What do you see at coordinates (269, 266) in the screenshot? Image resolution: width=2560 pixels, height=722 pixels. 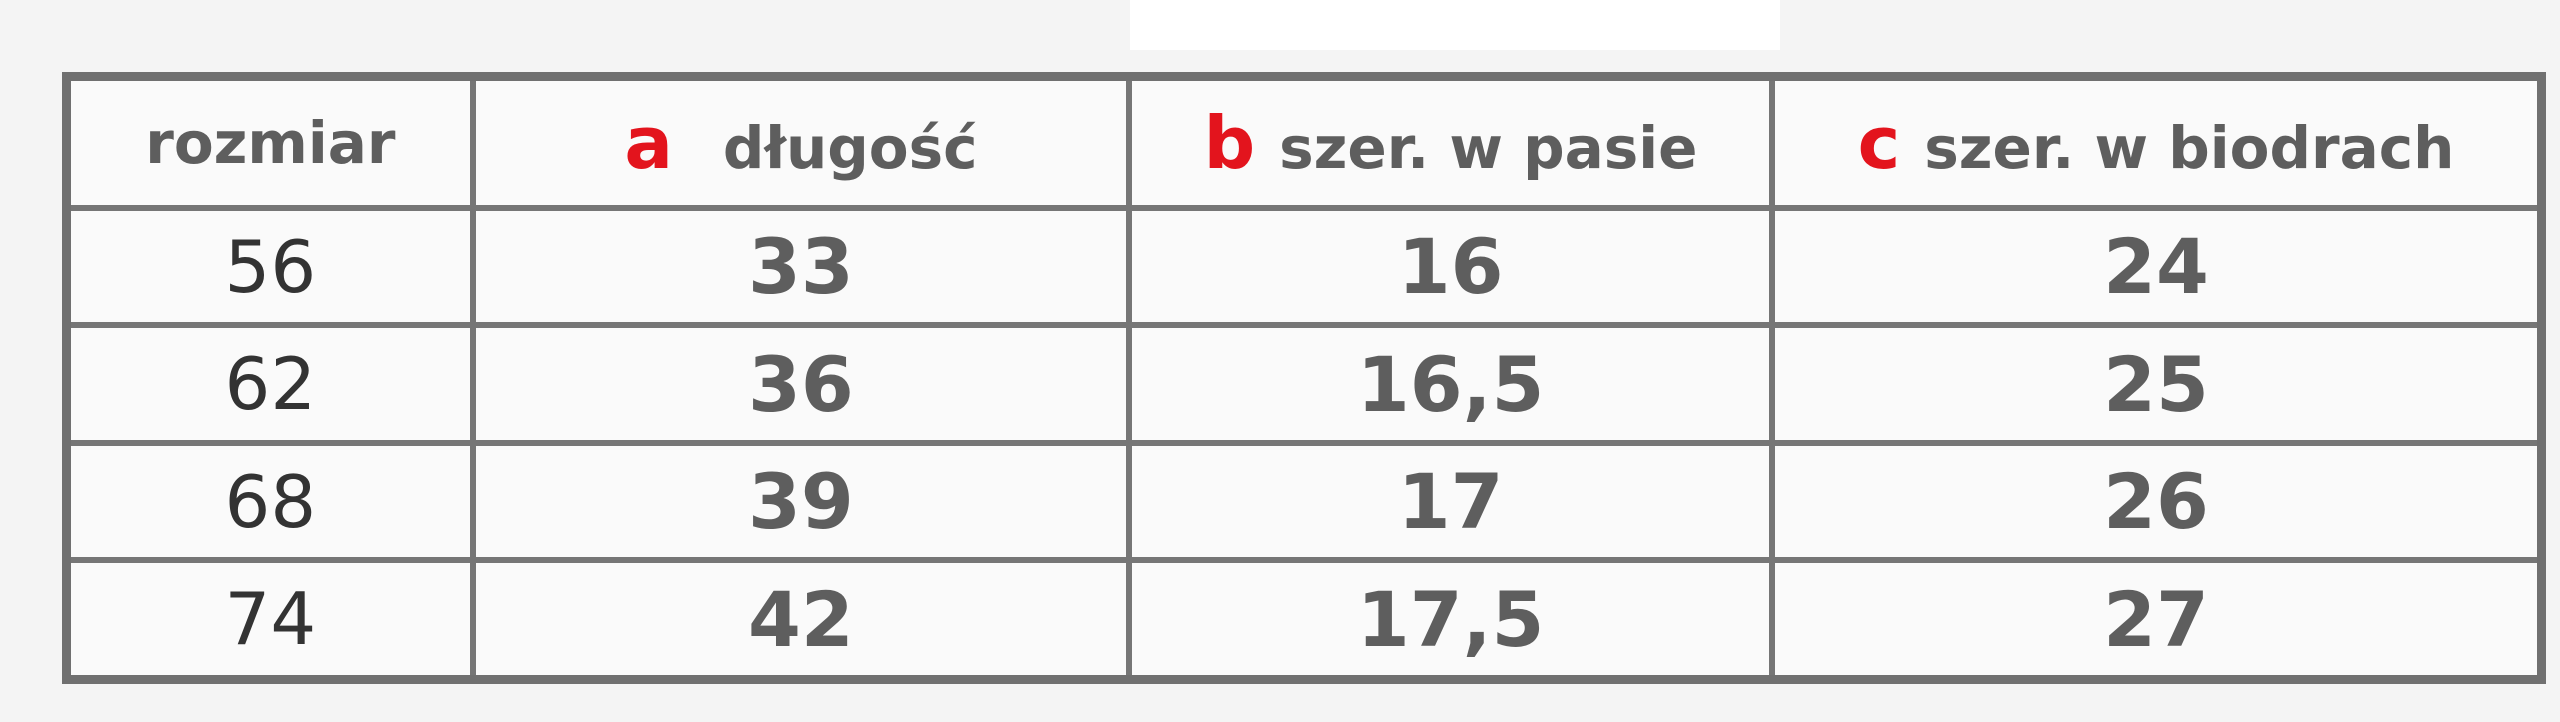 I see `cell-size: 56` at bounding box center [269, 266].